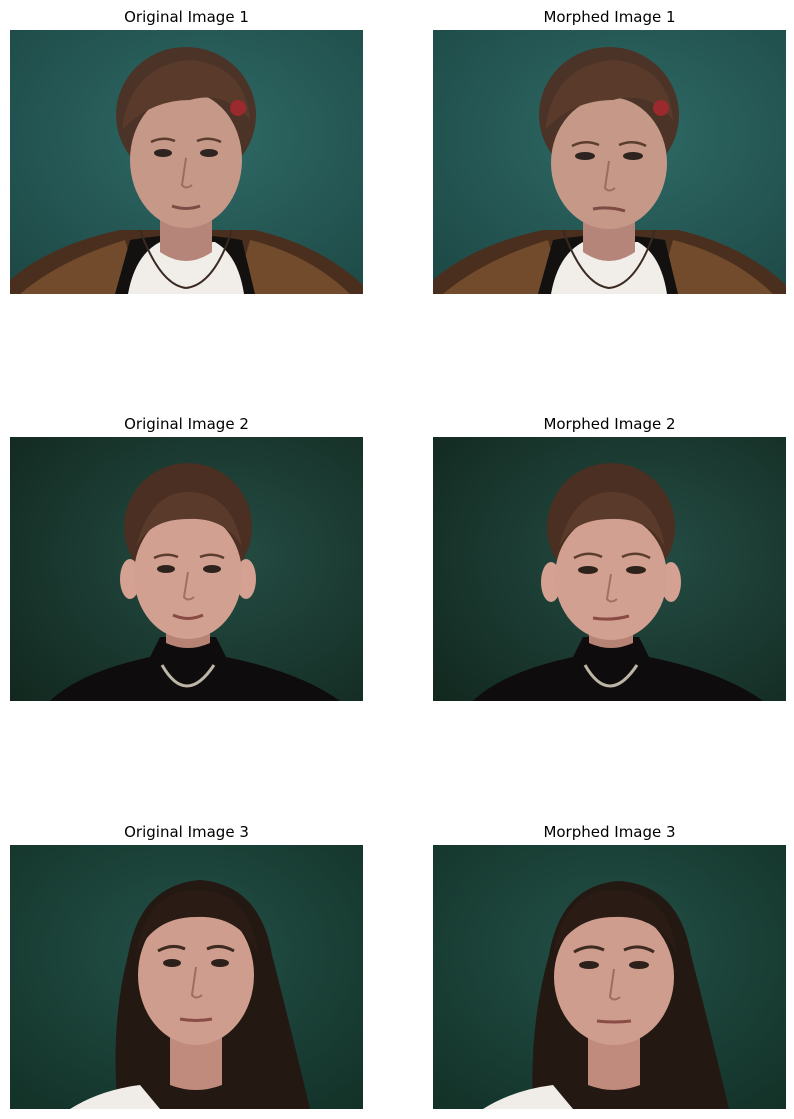  I want to click on panel-title: Morphed Image 1, so click(609, 17).